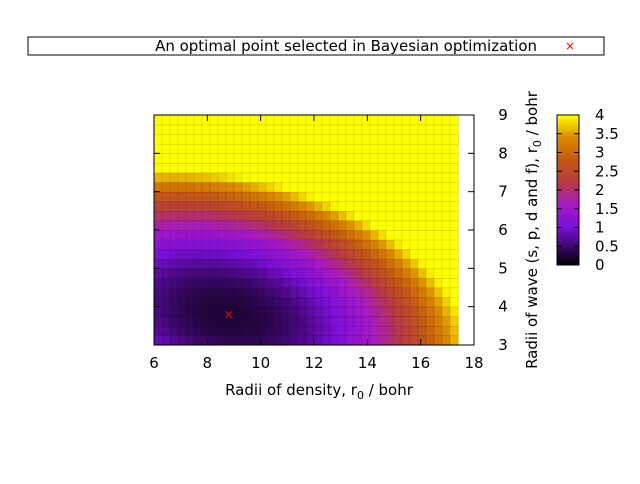 This screenshot has width=640, height=484. Describe the element at coordinates (316, 46) in the screenshot. I see `legend-frame` at that location.